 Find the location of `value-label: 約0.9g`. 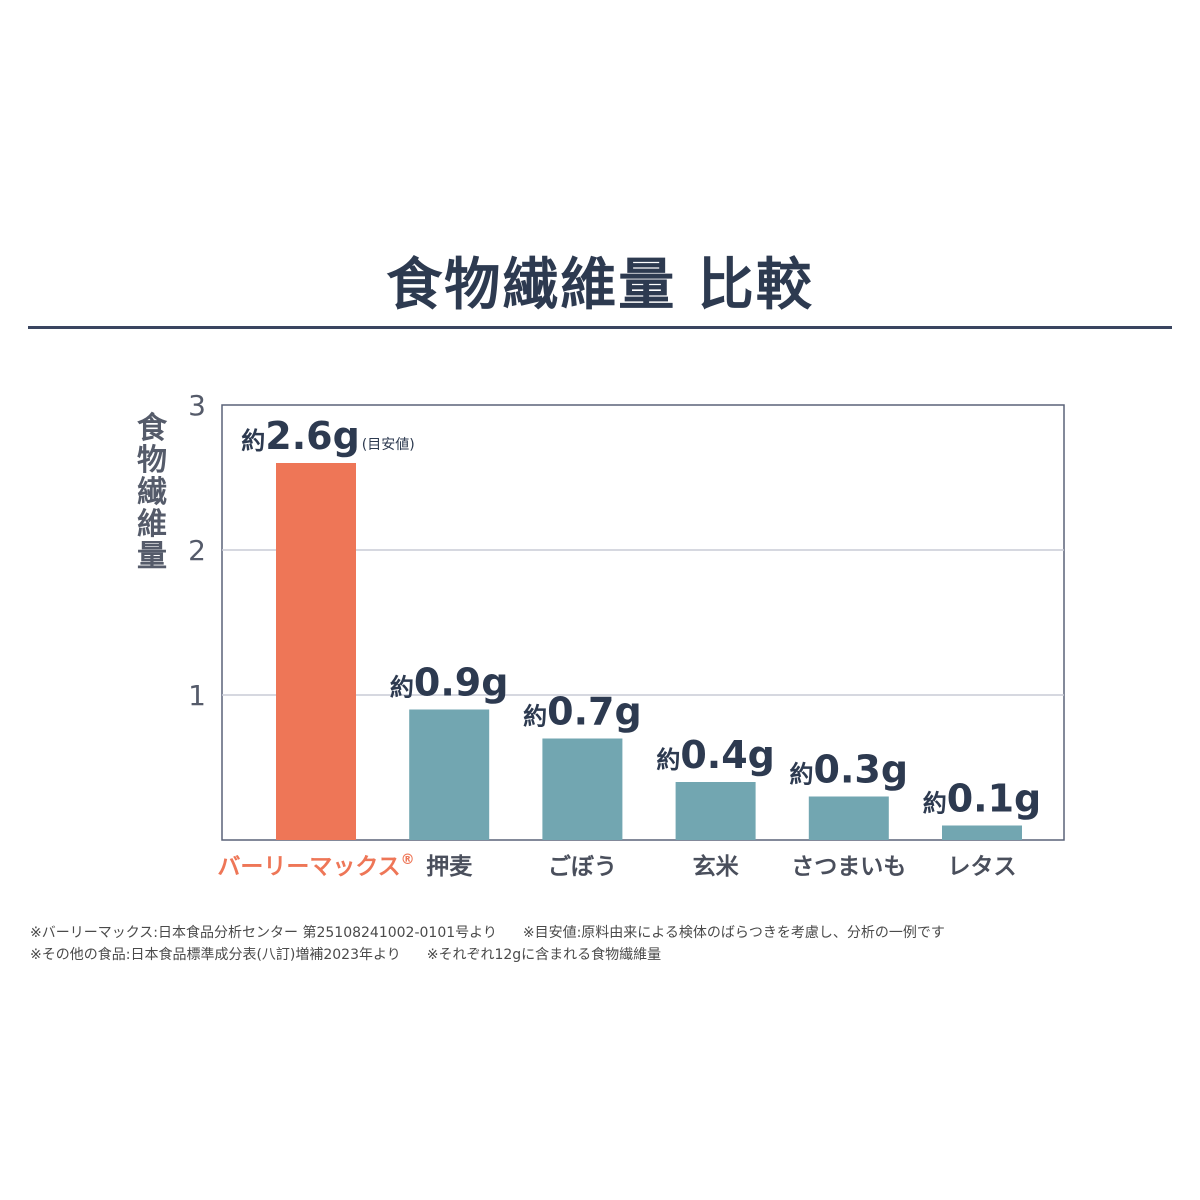

value-label: 約0.9g is located at coordinates (449, 683).